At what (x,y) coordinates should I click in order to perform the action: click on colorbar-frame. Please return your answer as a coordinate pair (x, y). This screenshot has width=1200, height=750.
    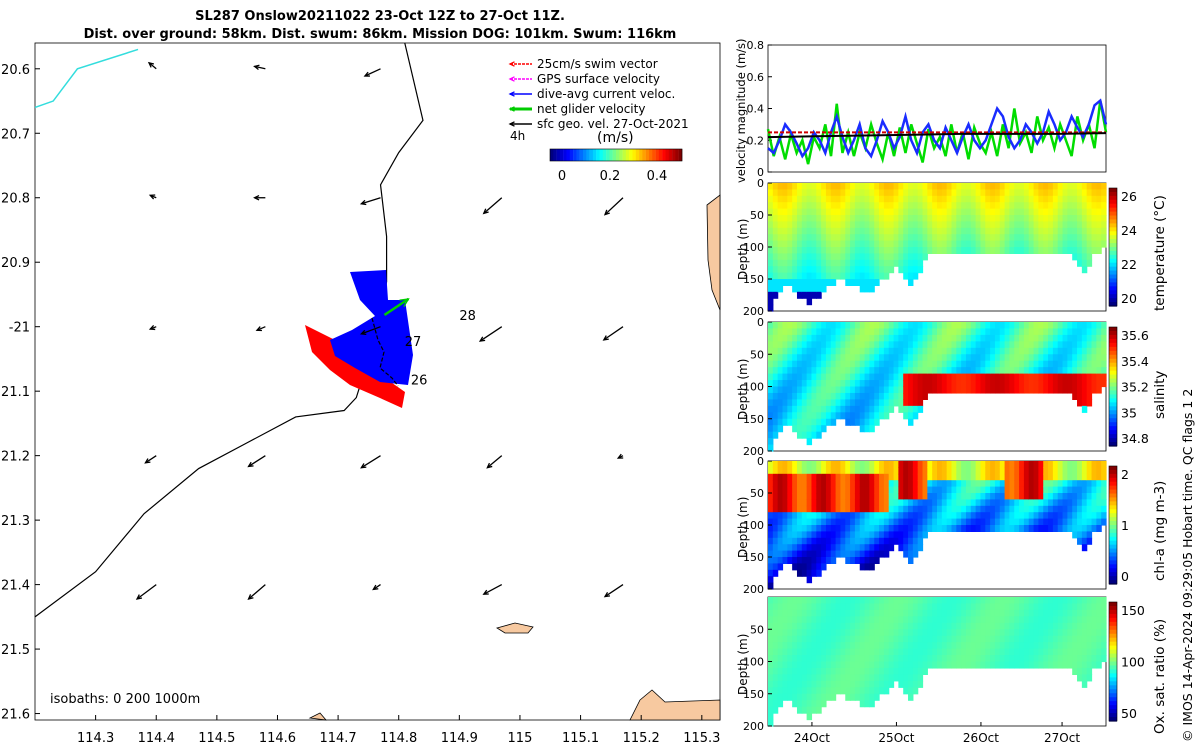
    Looking at the image, I should click on (616, 155).